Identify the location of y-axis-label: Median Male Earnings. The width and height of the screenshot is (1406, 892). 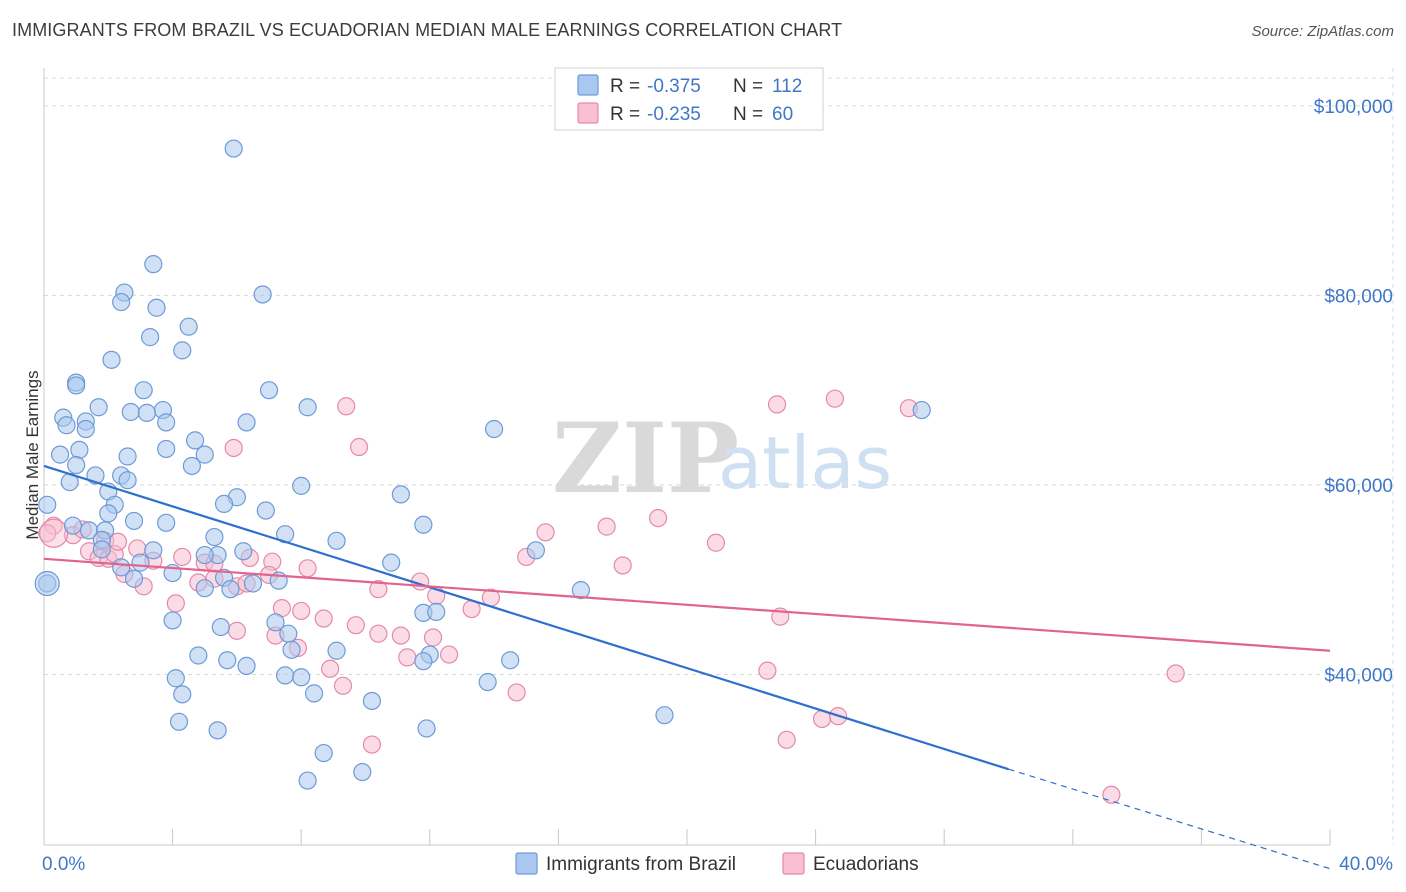
(32, 454).